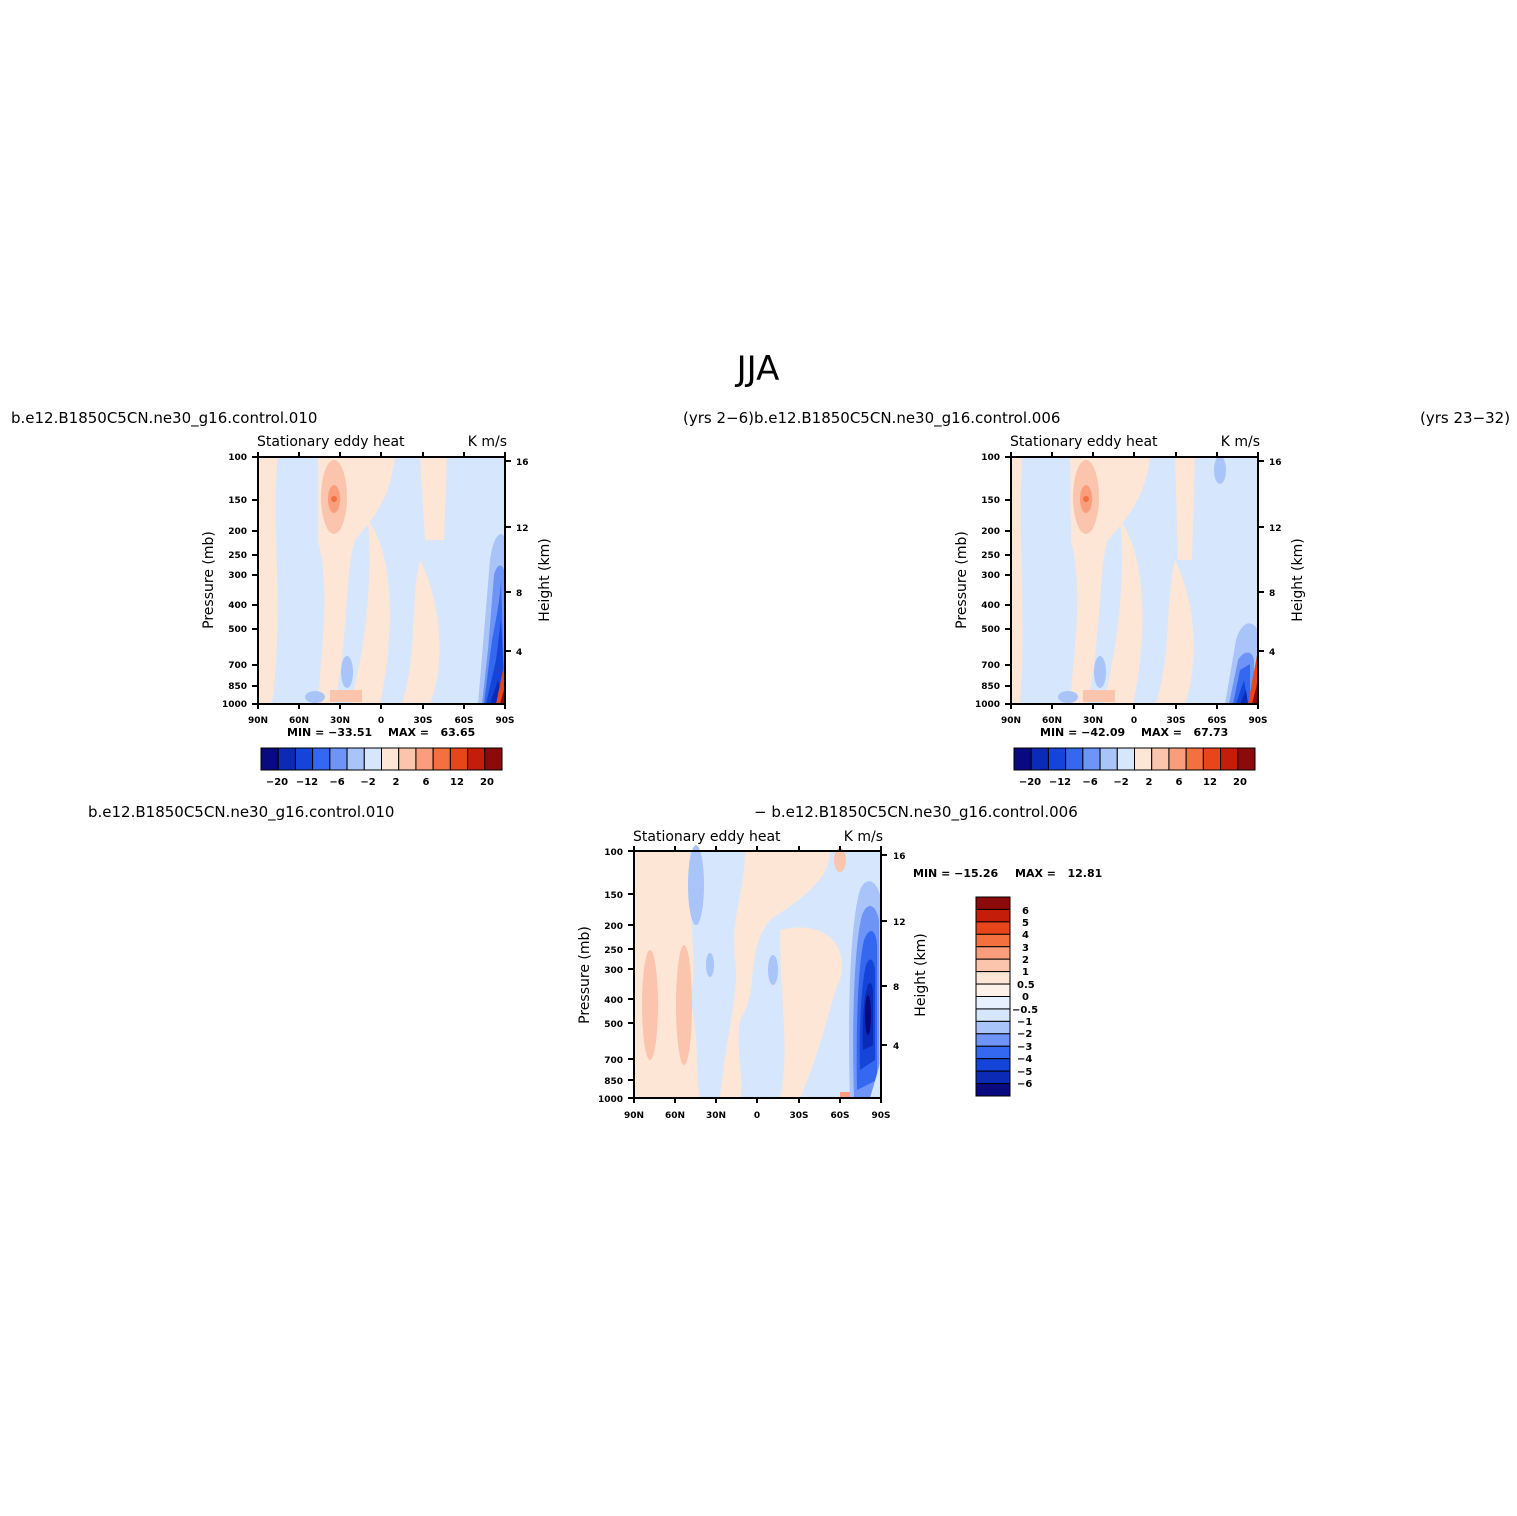  I want to click on colorbar-tick-label: −3, so click(1024, 1047).